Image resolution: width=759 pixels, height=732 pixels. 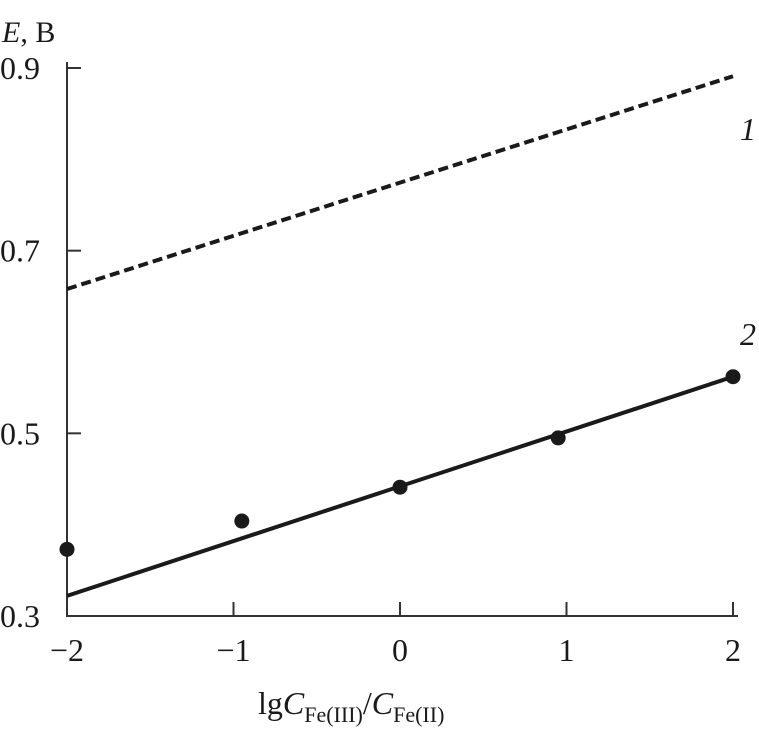 I want to click on y-axis-label: E, В, so click(x=28, y=32).